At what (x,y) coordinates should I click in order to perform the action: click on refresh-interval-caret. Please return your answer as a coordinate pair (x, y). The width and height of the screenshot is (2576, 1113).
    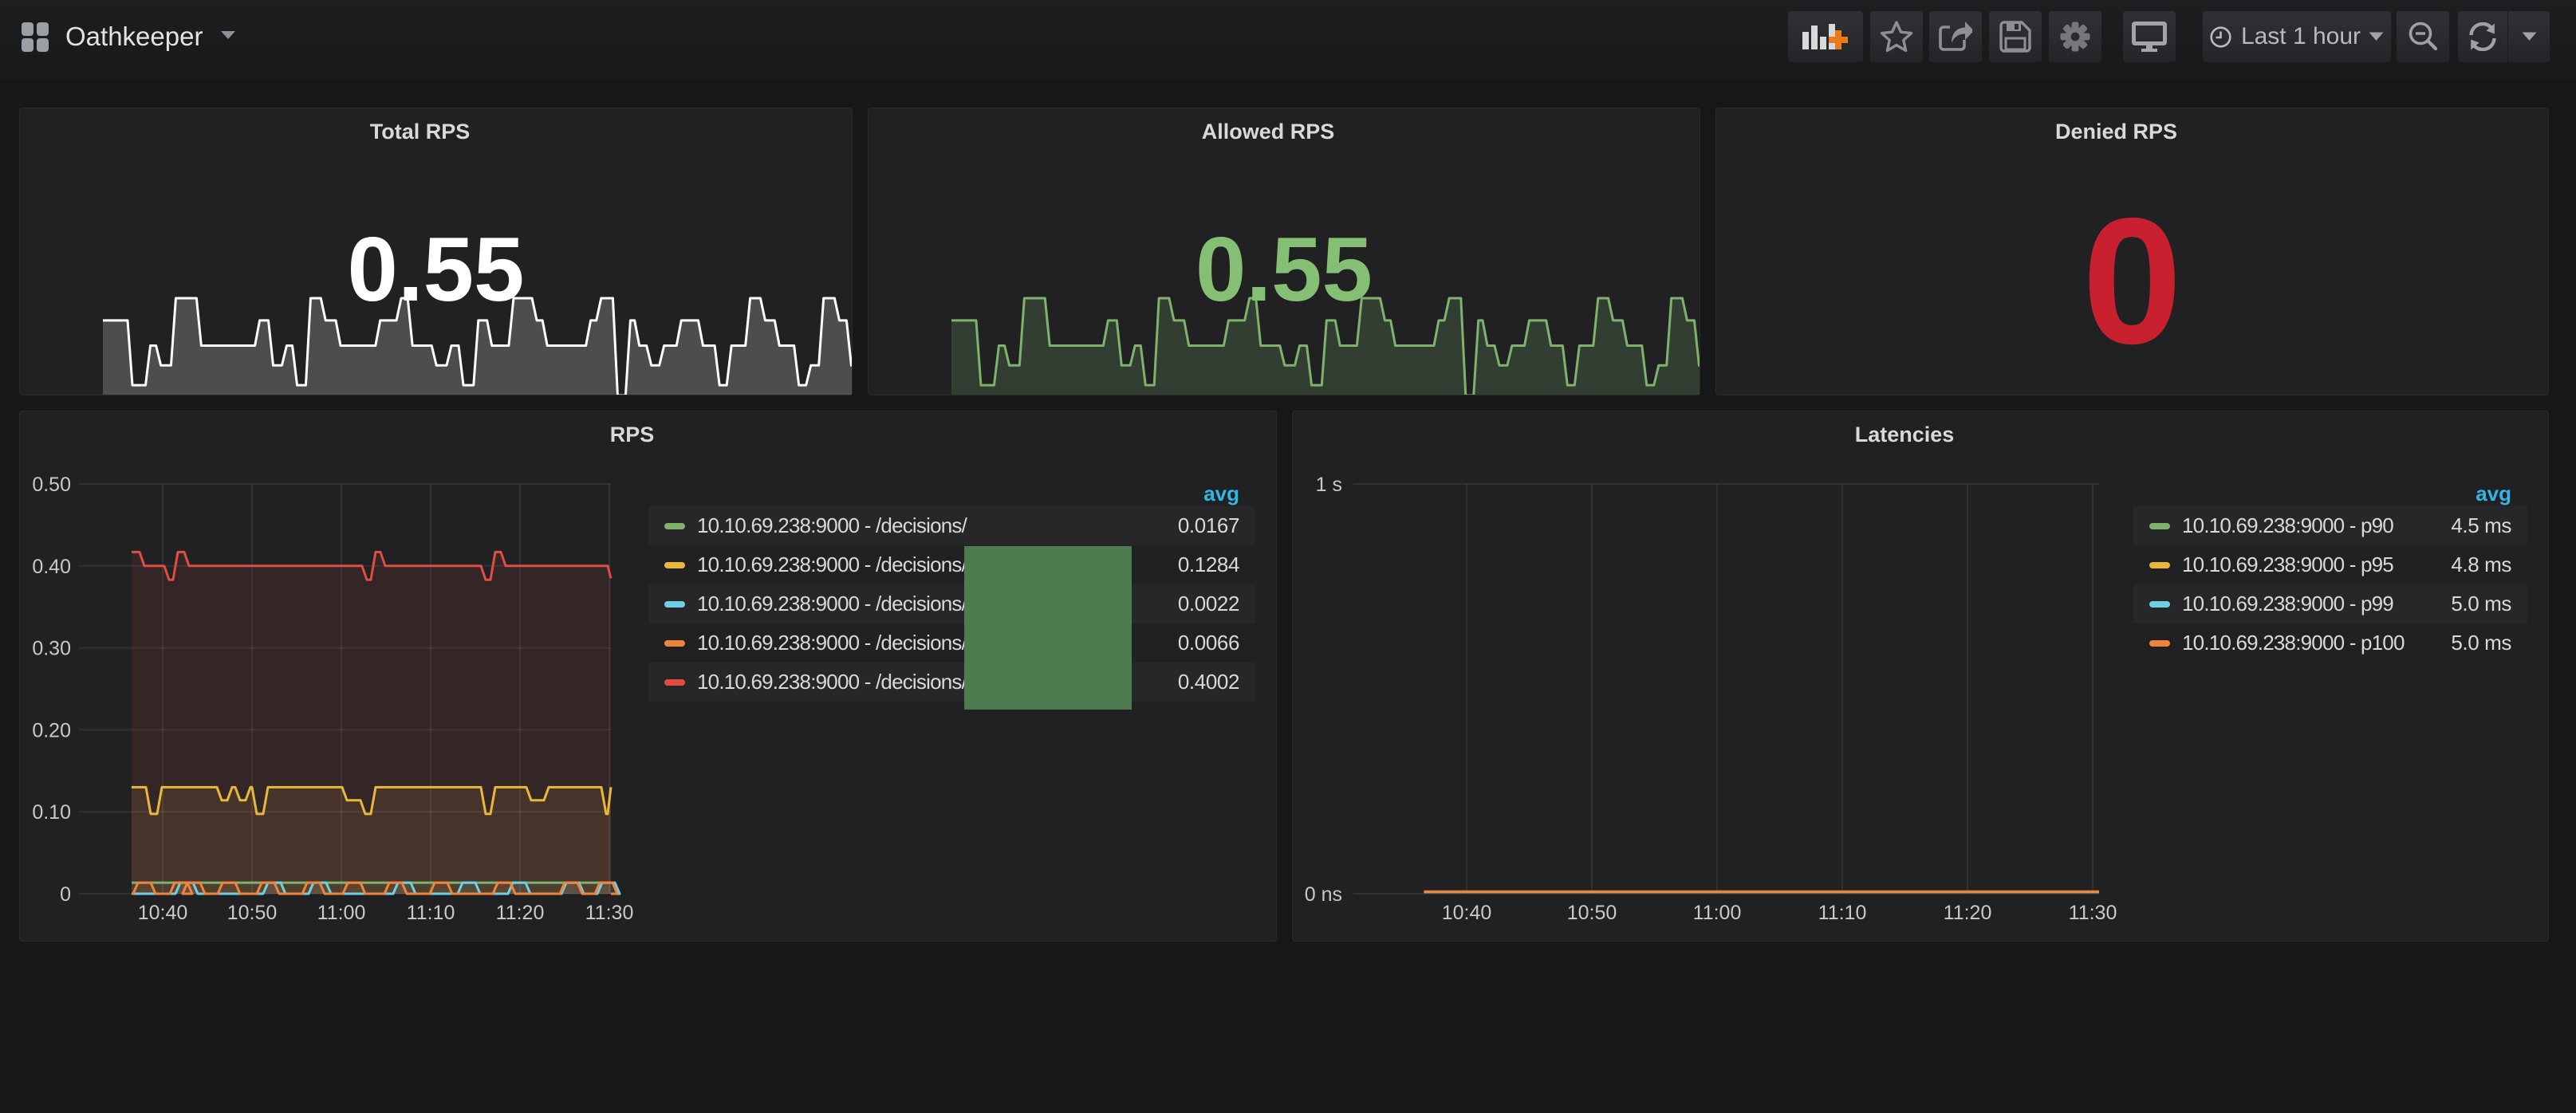
    Looking at the image, I should click on (2529, 37).